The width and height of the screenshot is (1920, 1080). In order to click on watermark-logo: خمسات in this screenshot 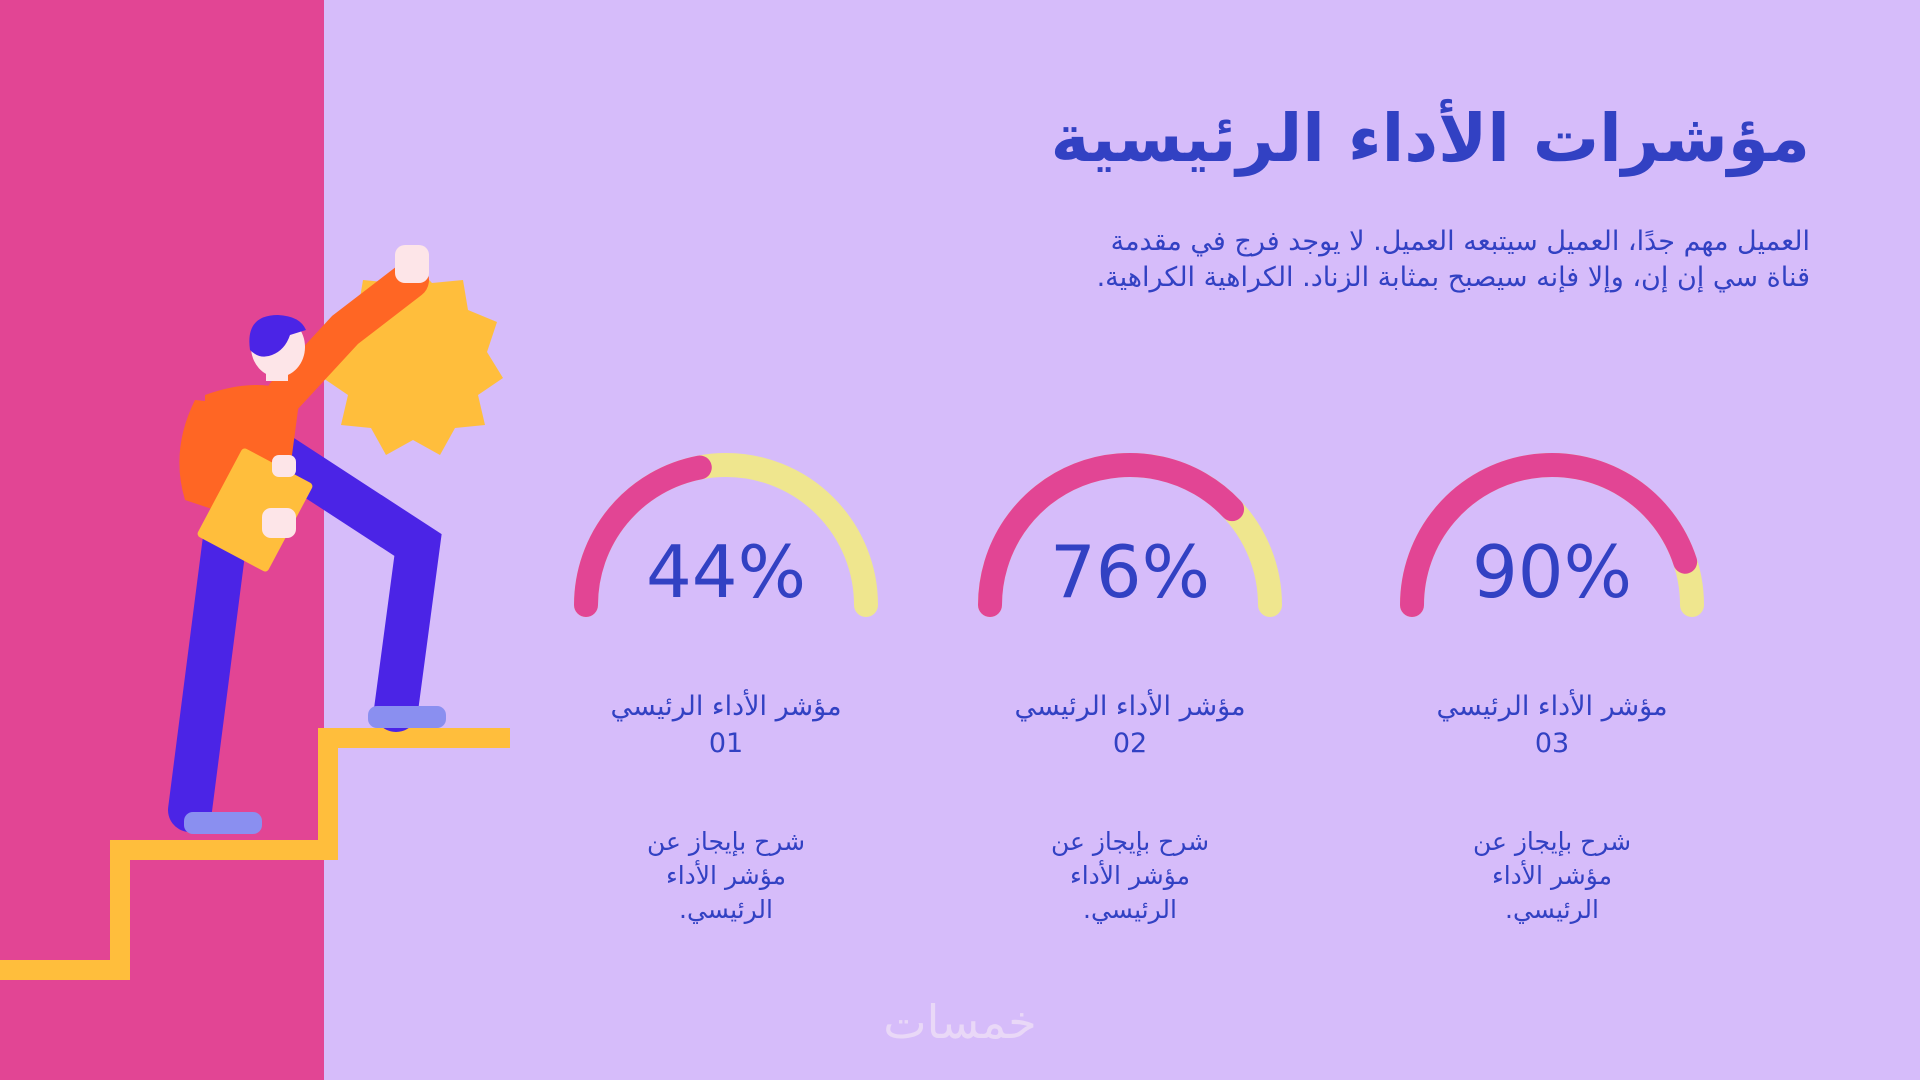, I will do `click(960, 1022)`.